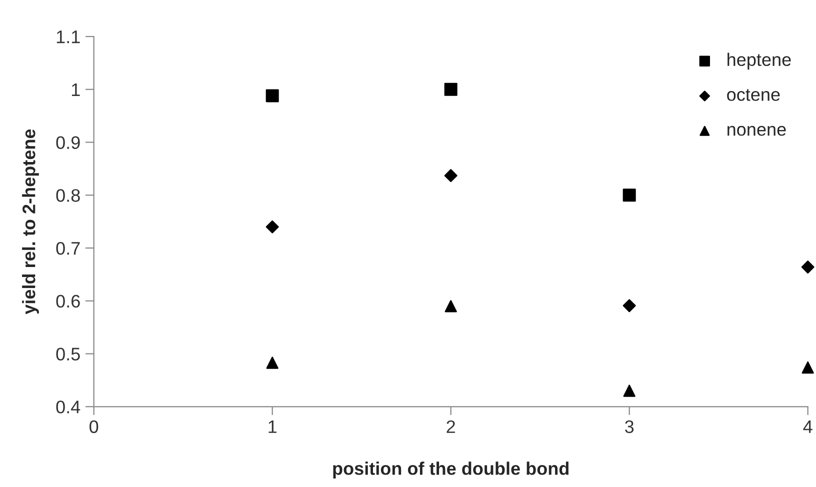 This screenshot has width=816, height=487. What do you see at coordinates (68, 142) in the screenshot?
I see `y-tick-label: 0.9` at bounding box center [68, 142].